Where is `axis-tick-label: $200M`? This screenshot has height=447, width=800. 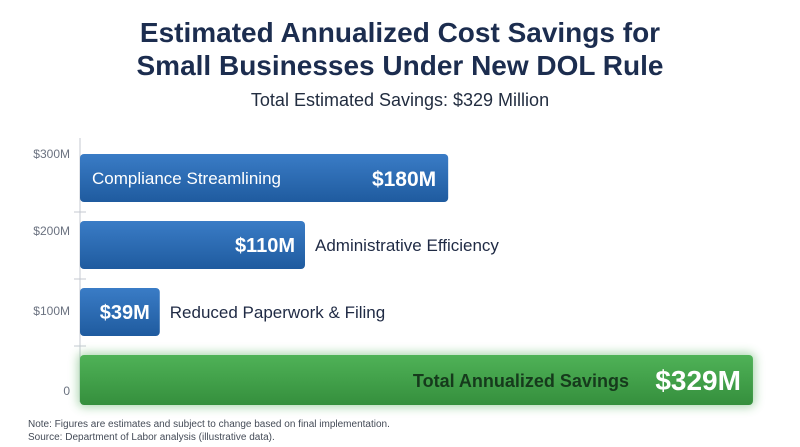 axis-tick-label: $200M is located at coordinates (51, 231).